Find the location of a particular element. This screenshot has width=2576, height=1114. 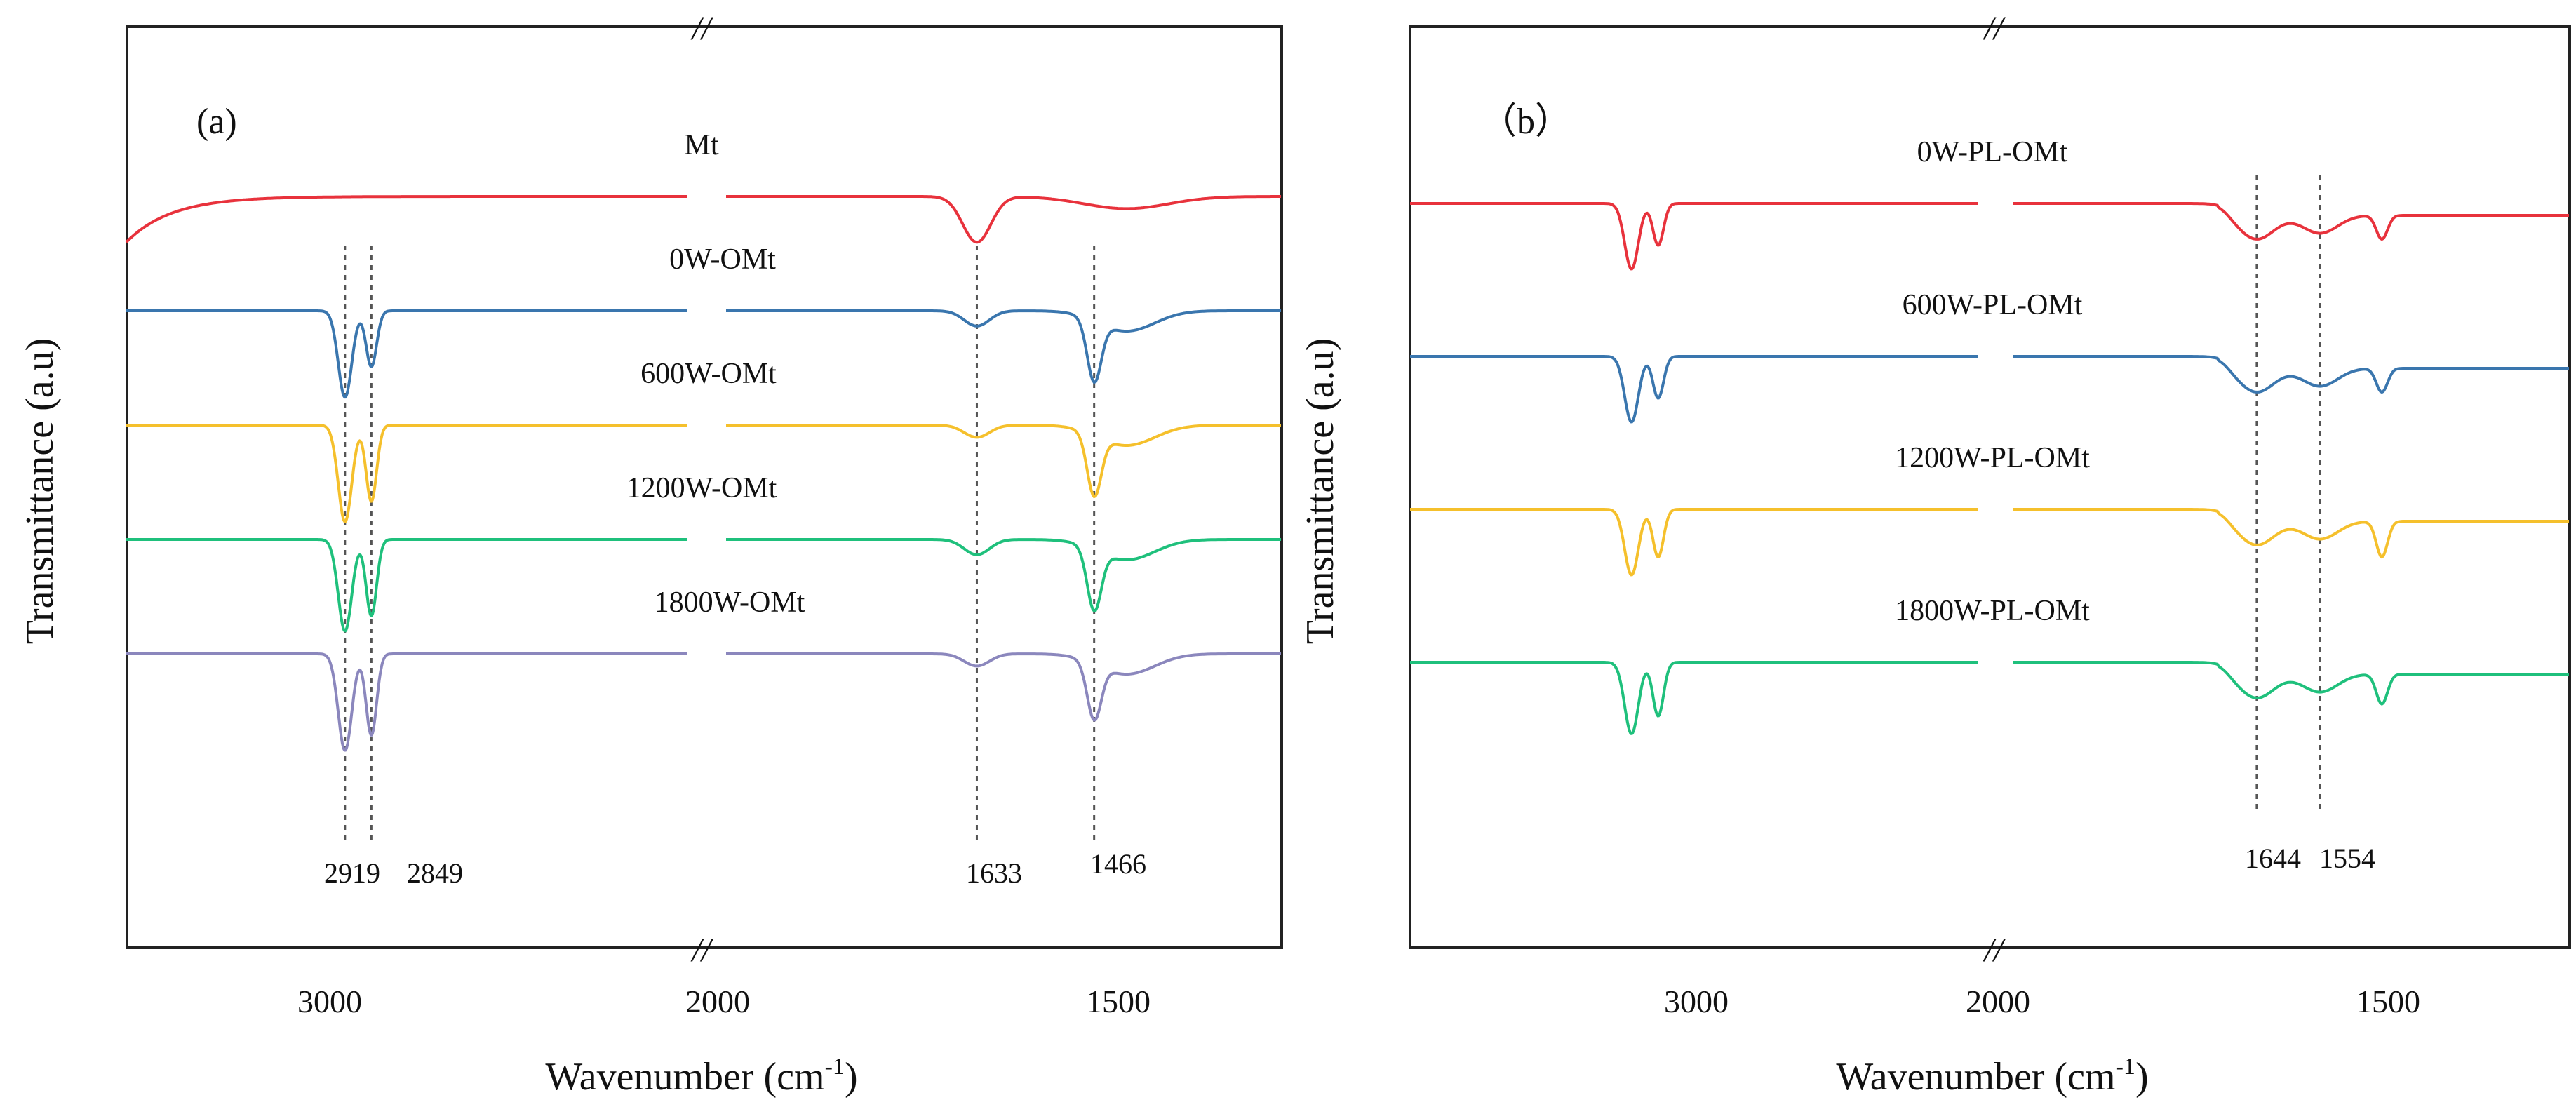

panel-a-peak-labels: 2919 2849 1633 1466 is located at coordinates (735, 869).